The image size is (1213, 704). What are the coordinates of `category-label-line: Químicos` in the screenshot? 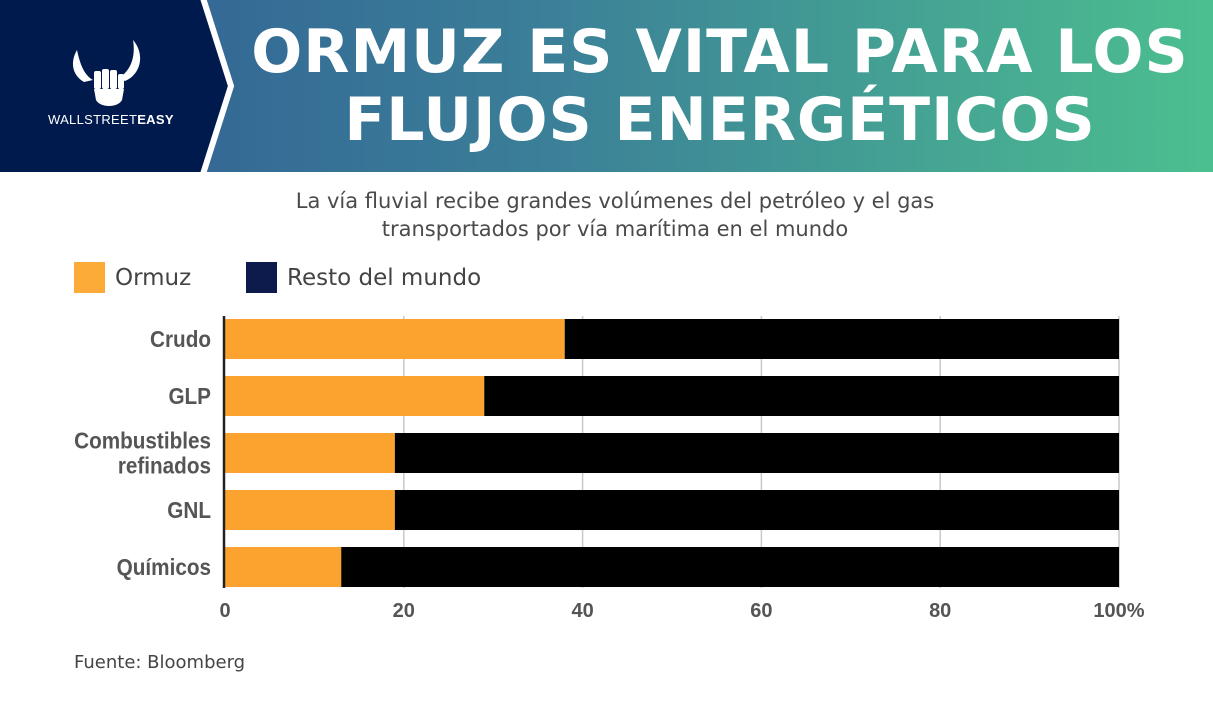 It's located at (164, 567).